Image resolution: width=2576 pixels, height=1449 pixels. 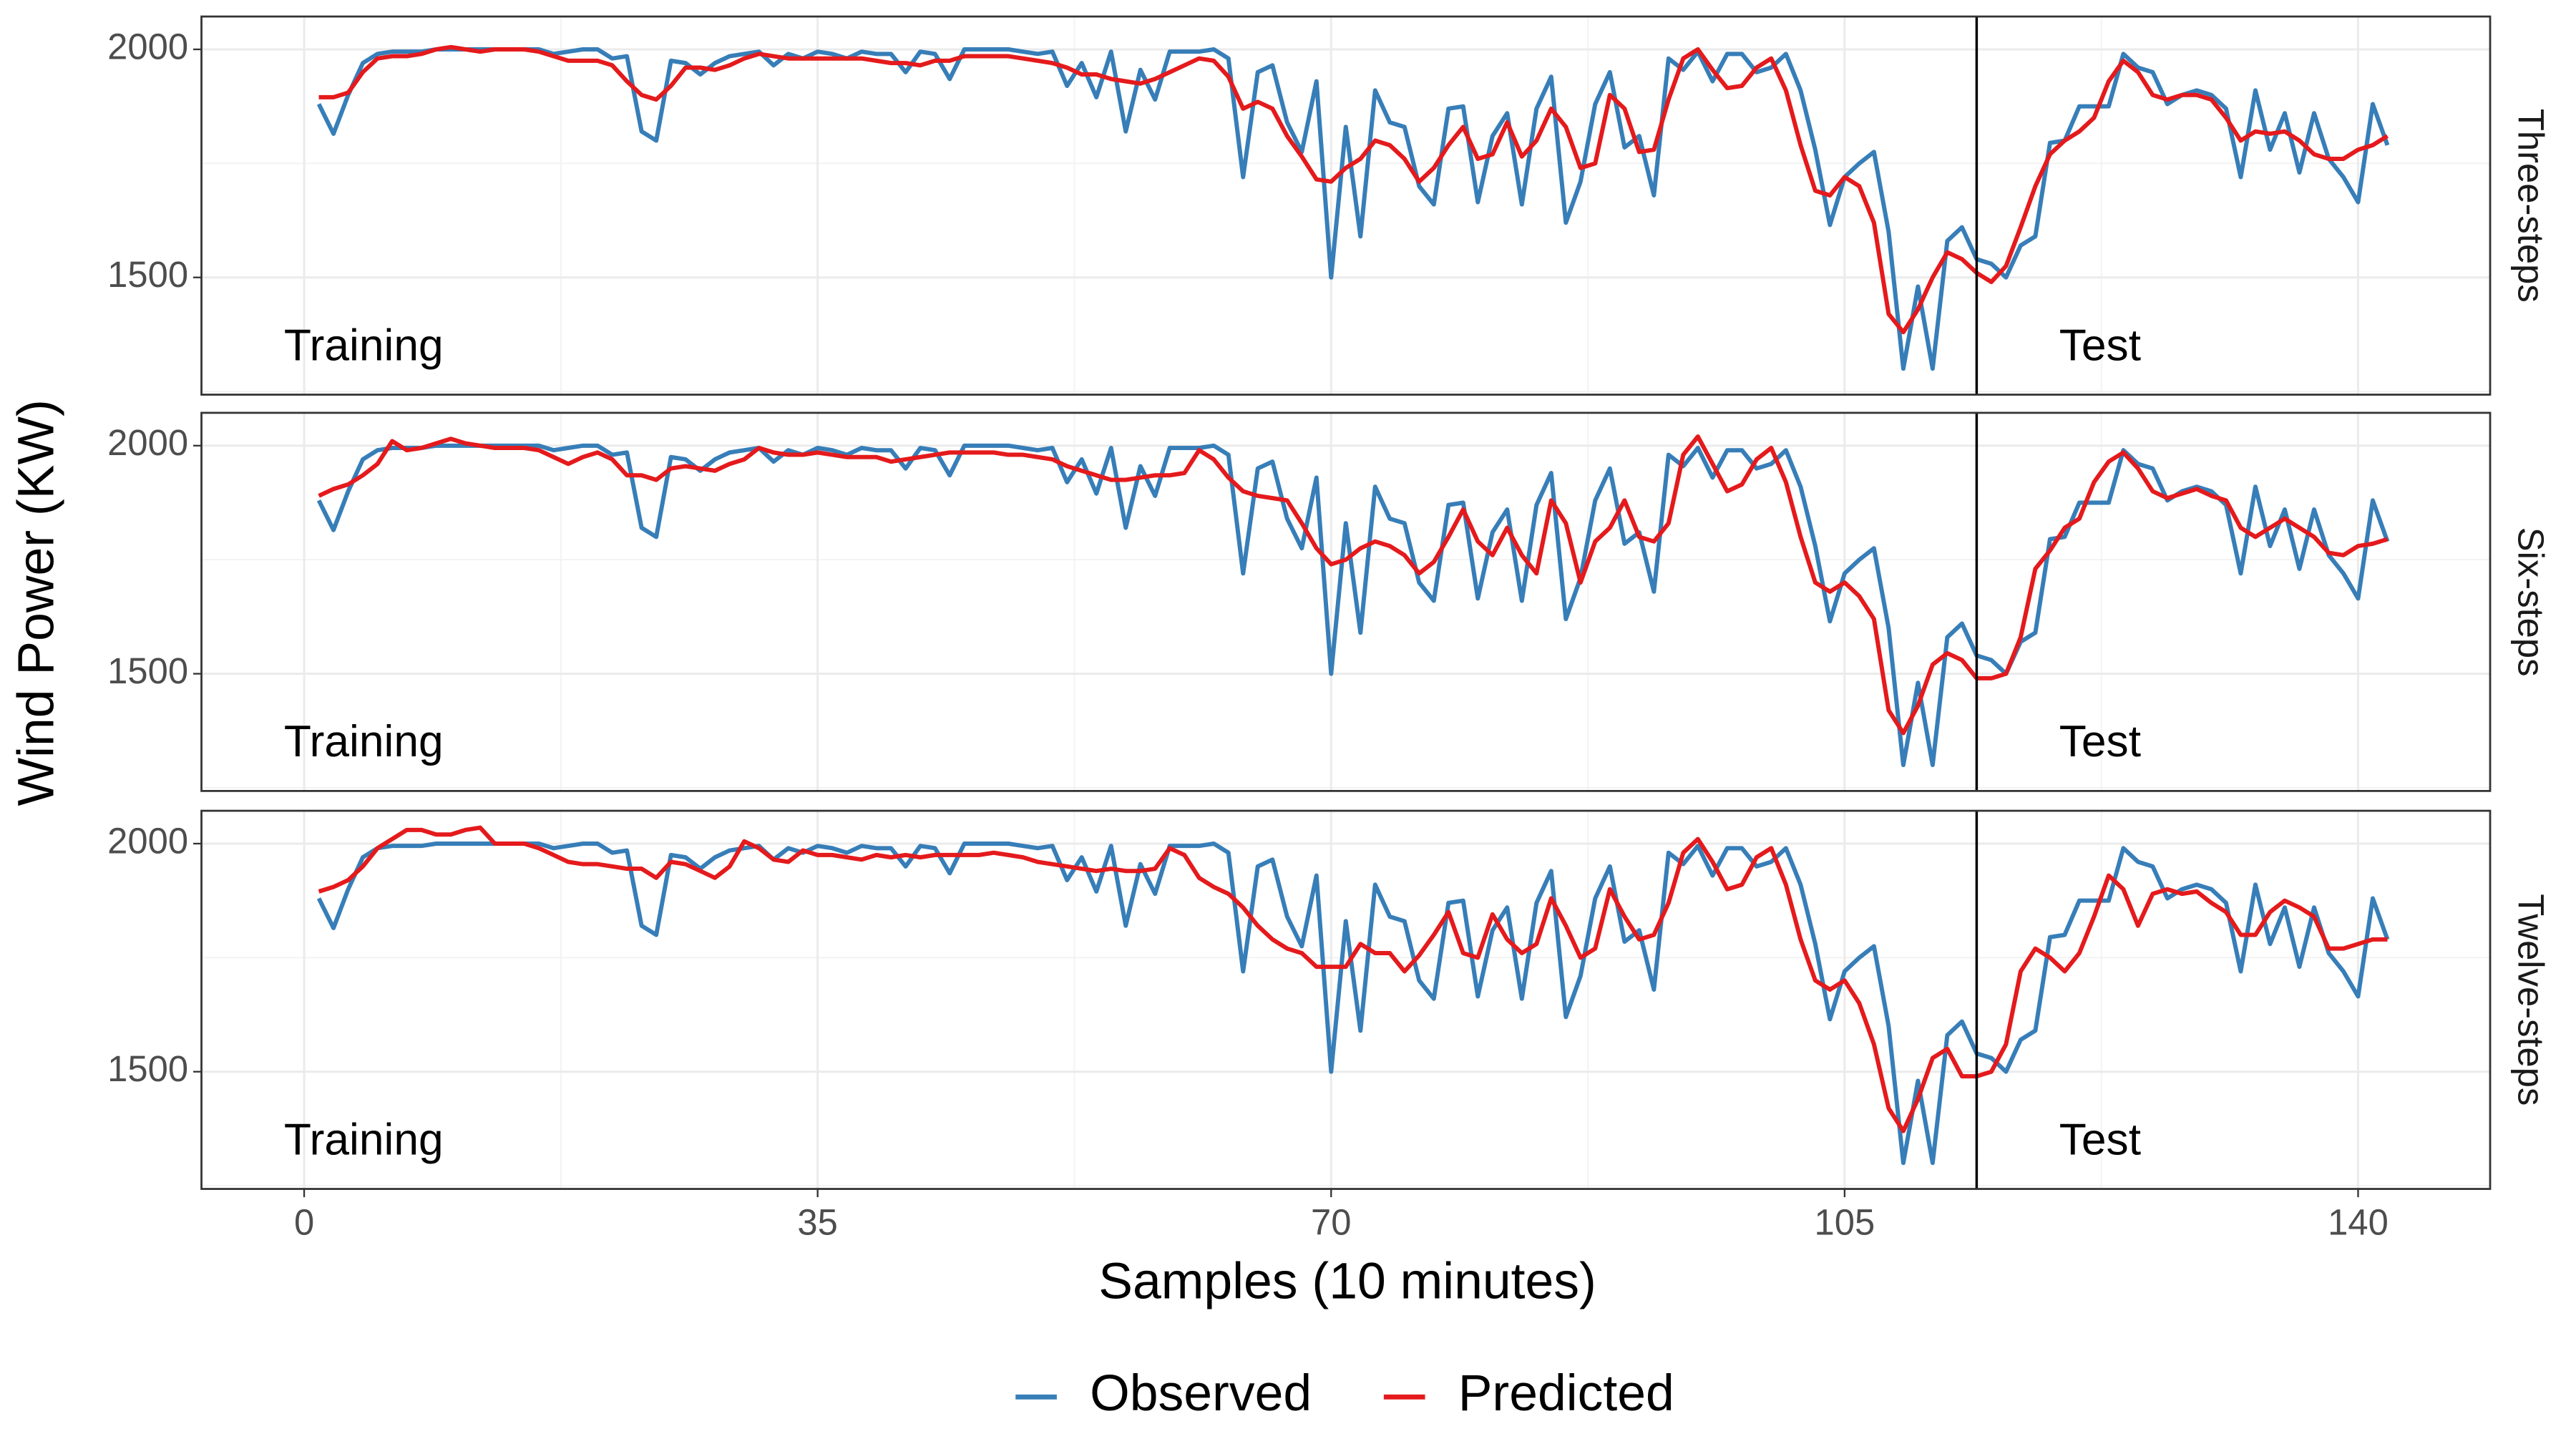 I want to click on legend-label: Predicted, so click(x=1566, y=1393).